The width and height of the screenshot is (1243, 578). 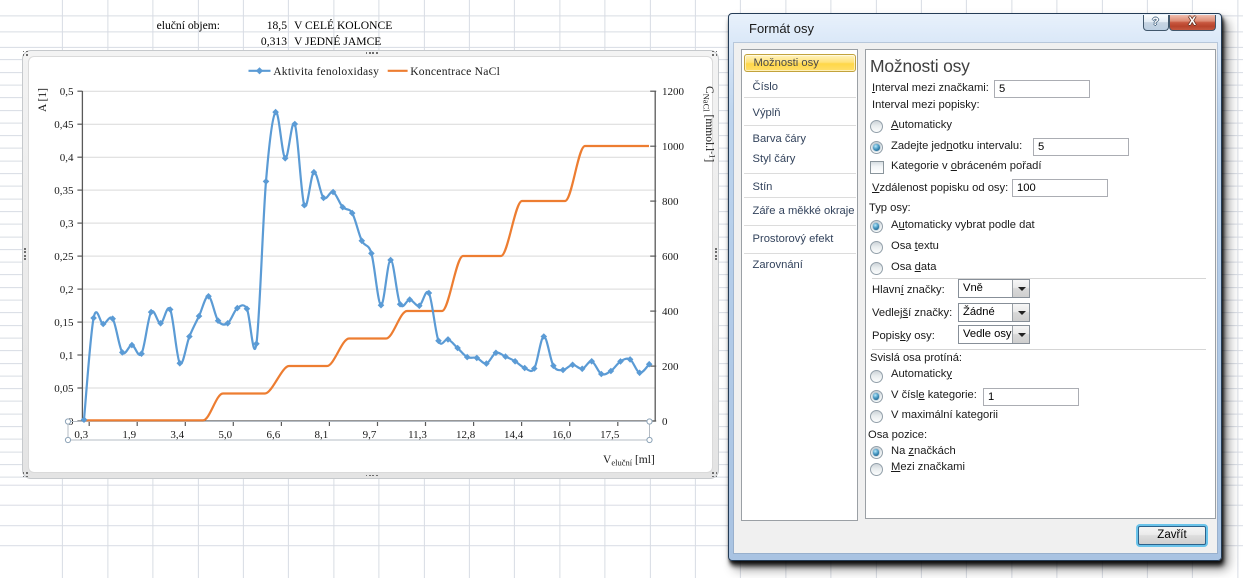 I want to click on svg-text: 14,4, so click(x=514, y=435).